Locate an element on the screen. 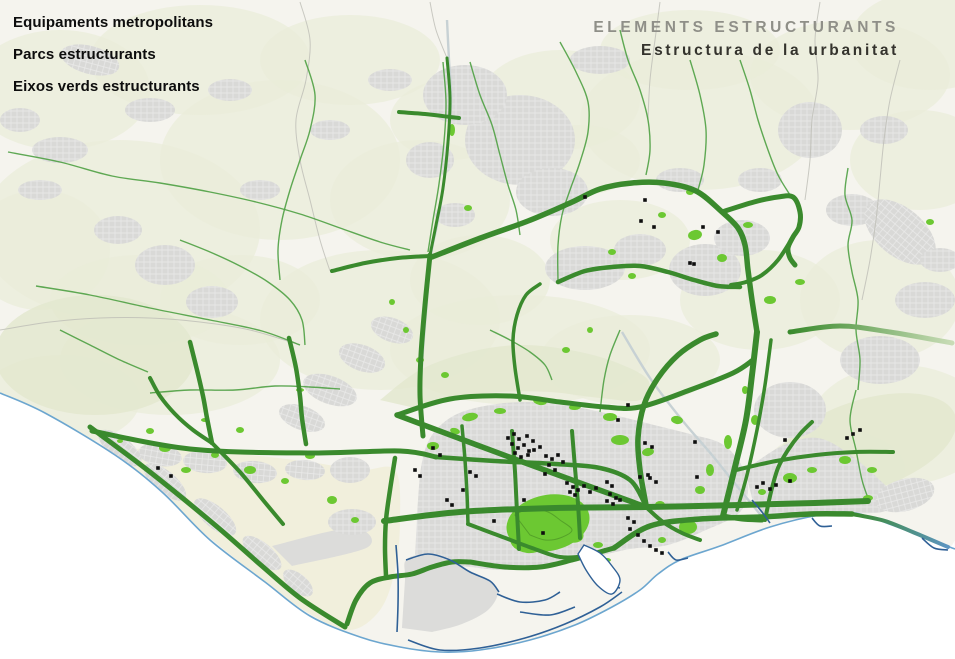 This screenshot has width=955, height=659. harbor-spit is located at coordinates (599, 569).